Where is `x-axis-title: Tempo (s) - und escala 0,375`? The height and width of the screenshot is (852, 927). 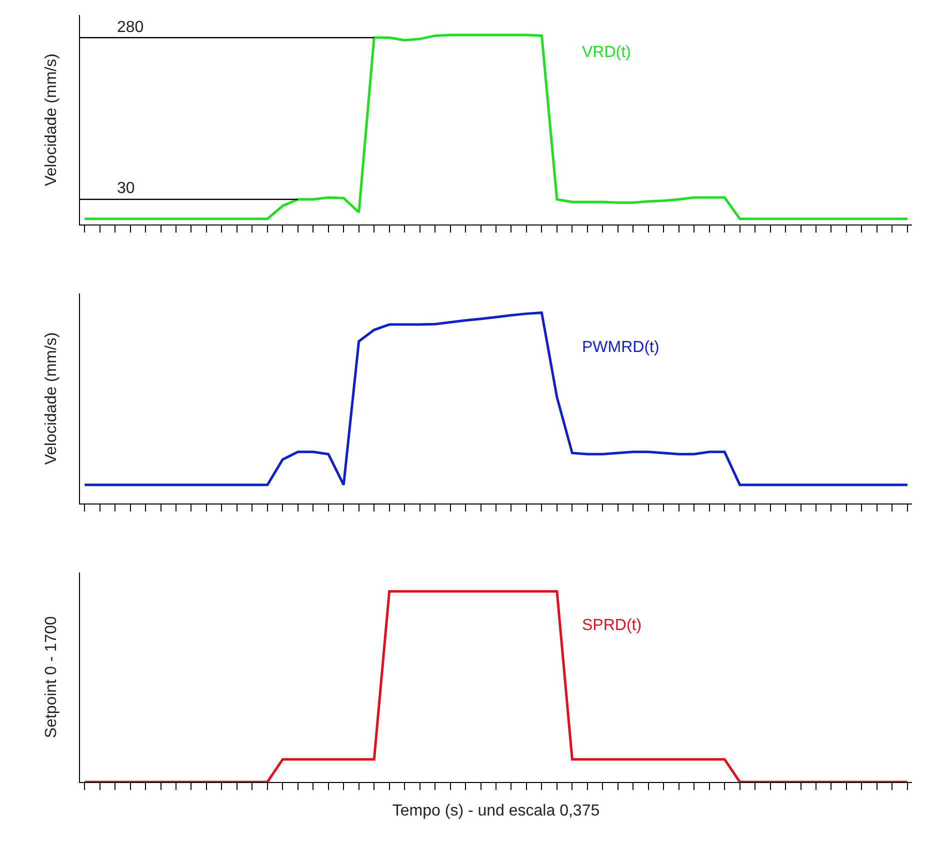
x-axis-title: Tempo (s) - und escala 0,375 is located at coordinates (496, 811).